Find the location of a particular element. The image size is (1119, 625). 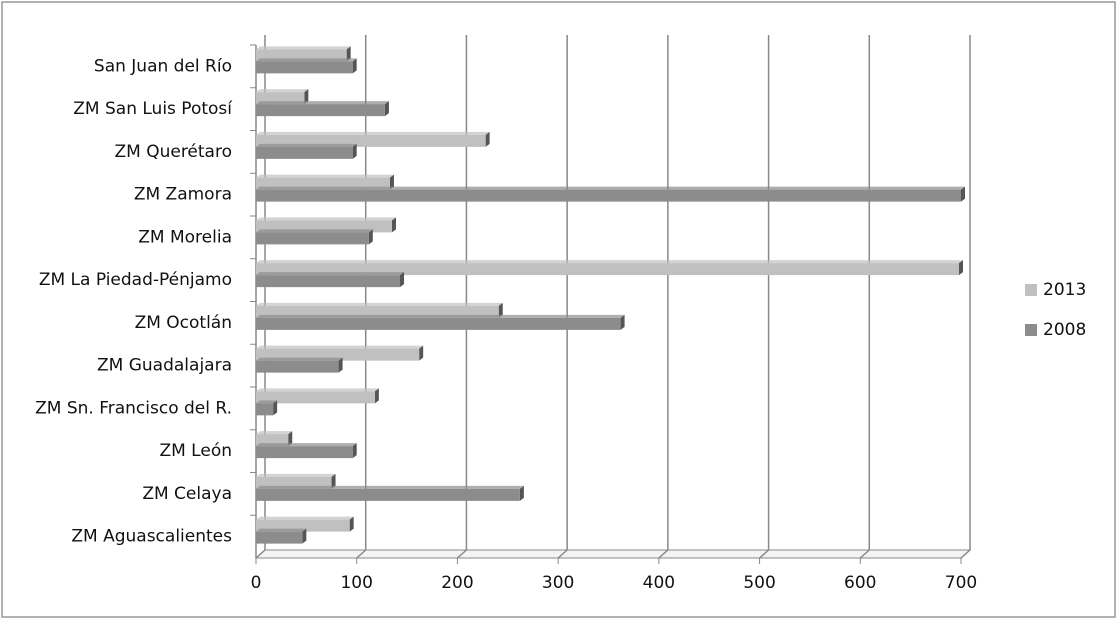

y-tick-label: ZM La Piedad-Pénjamo is located at coordinates (135, 280).